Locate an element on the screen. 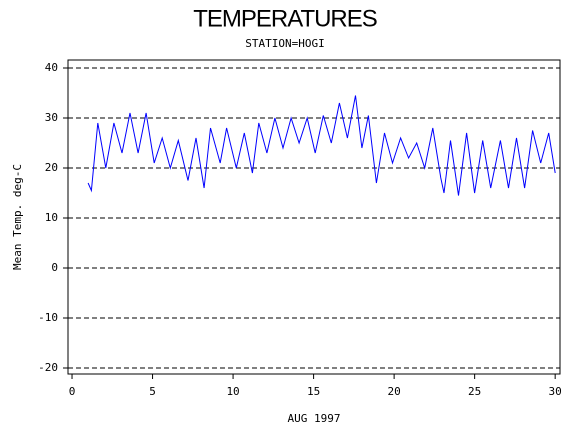  chart-title: TEMPERATURES is located at coordinates (285, 18).